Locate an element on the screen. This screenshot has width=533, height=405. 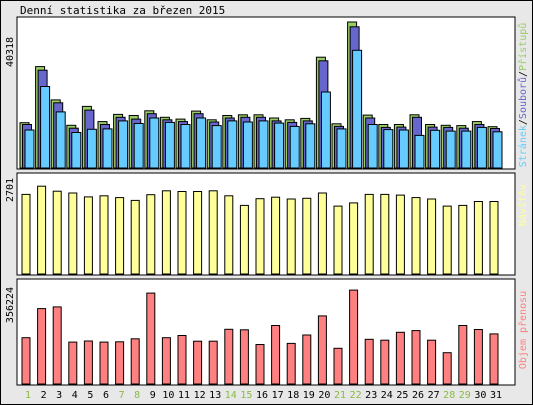
legend-hits: Přístupů is located at coordinates (523, 47).